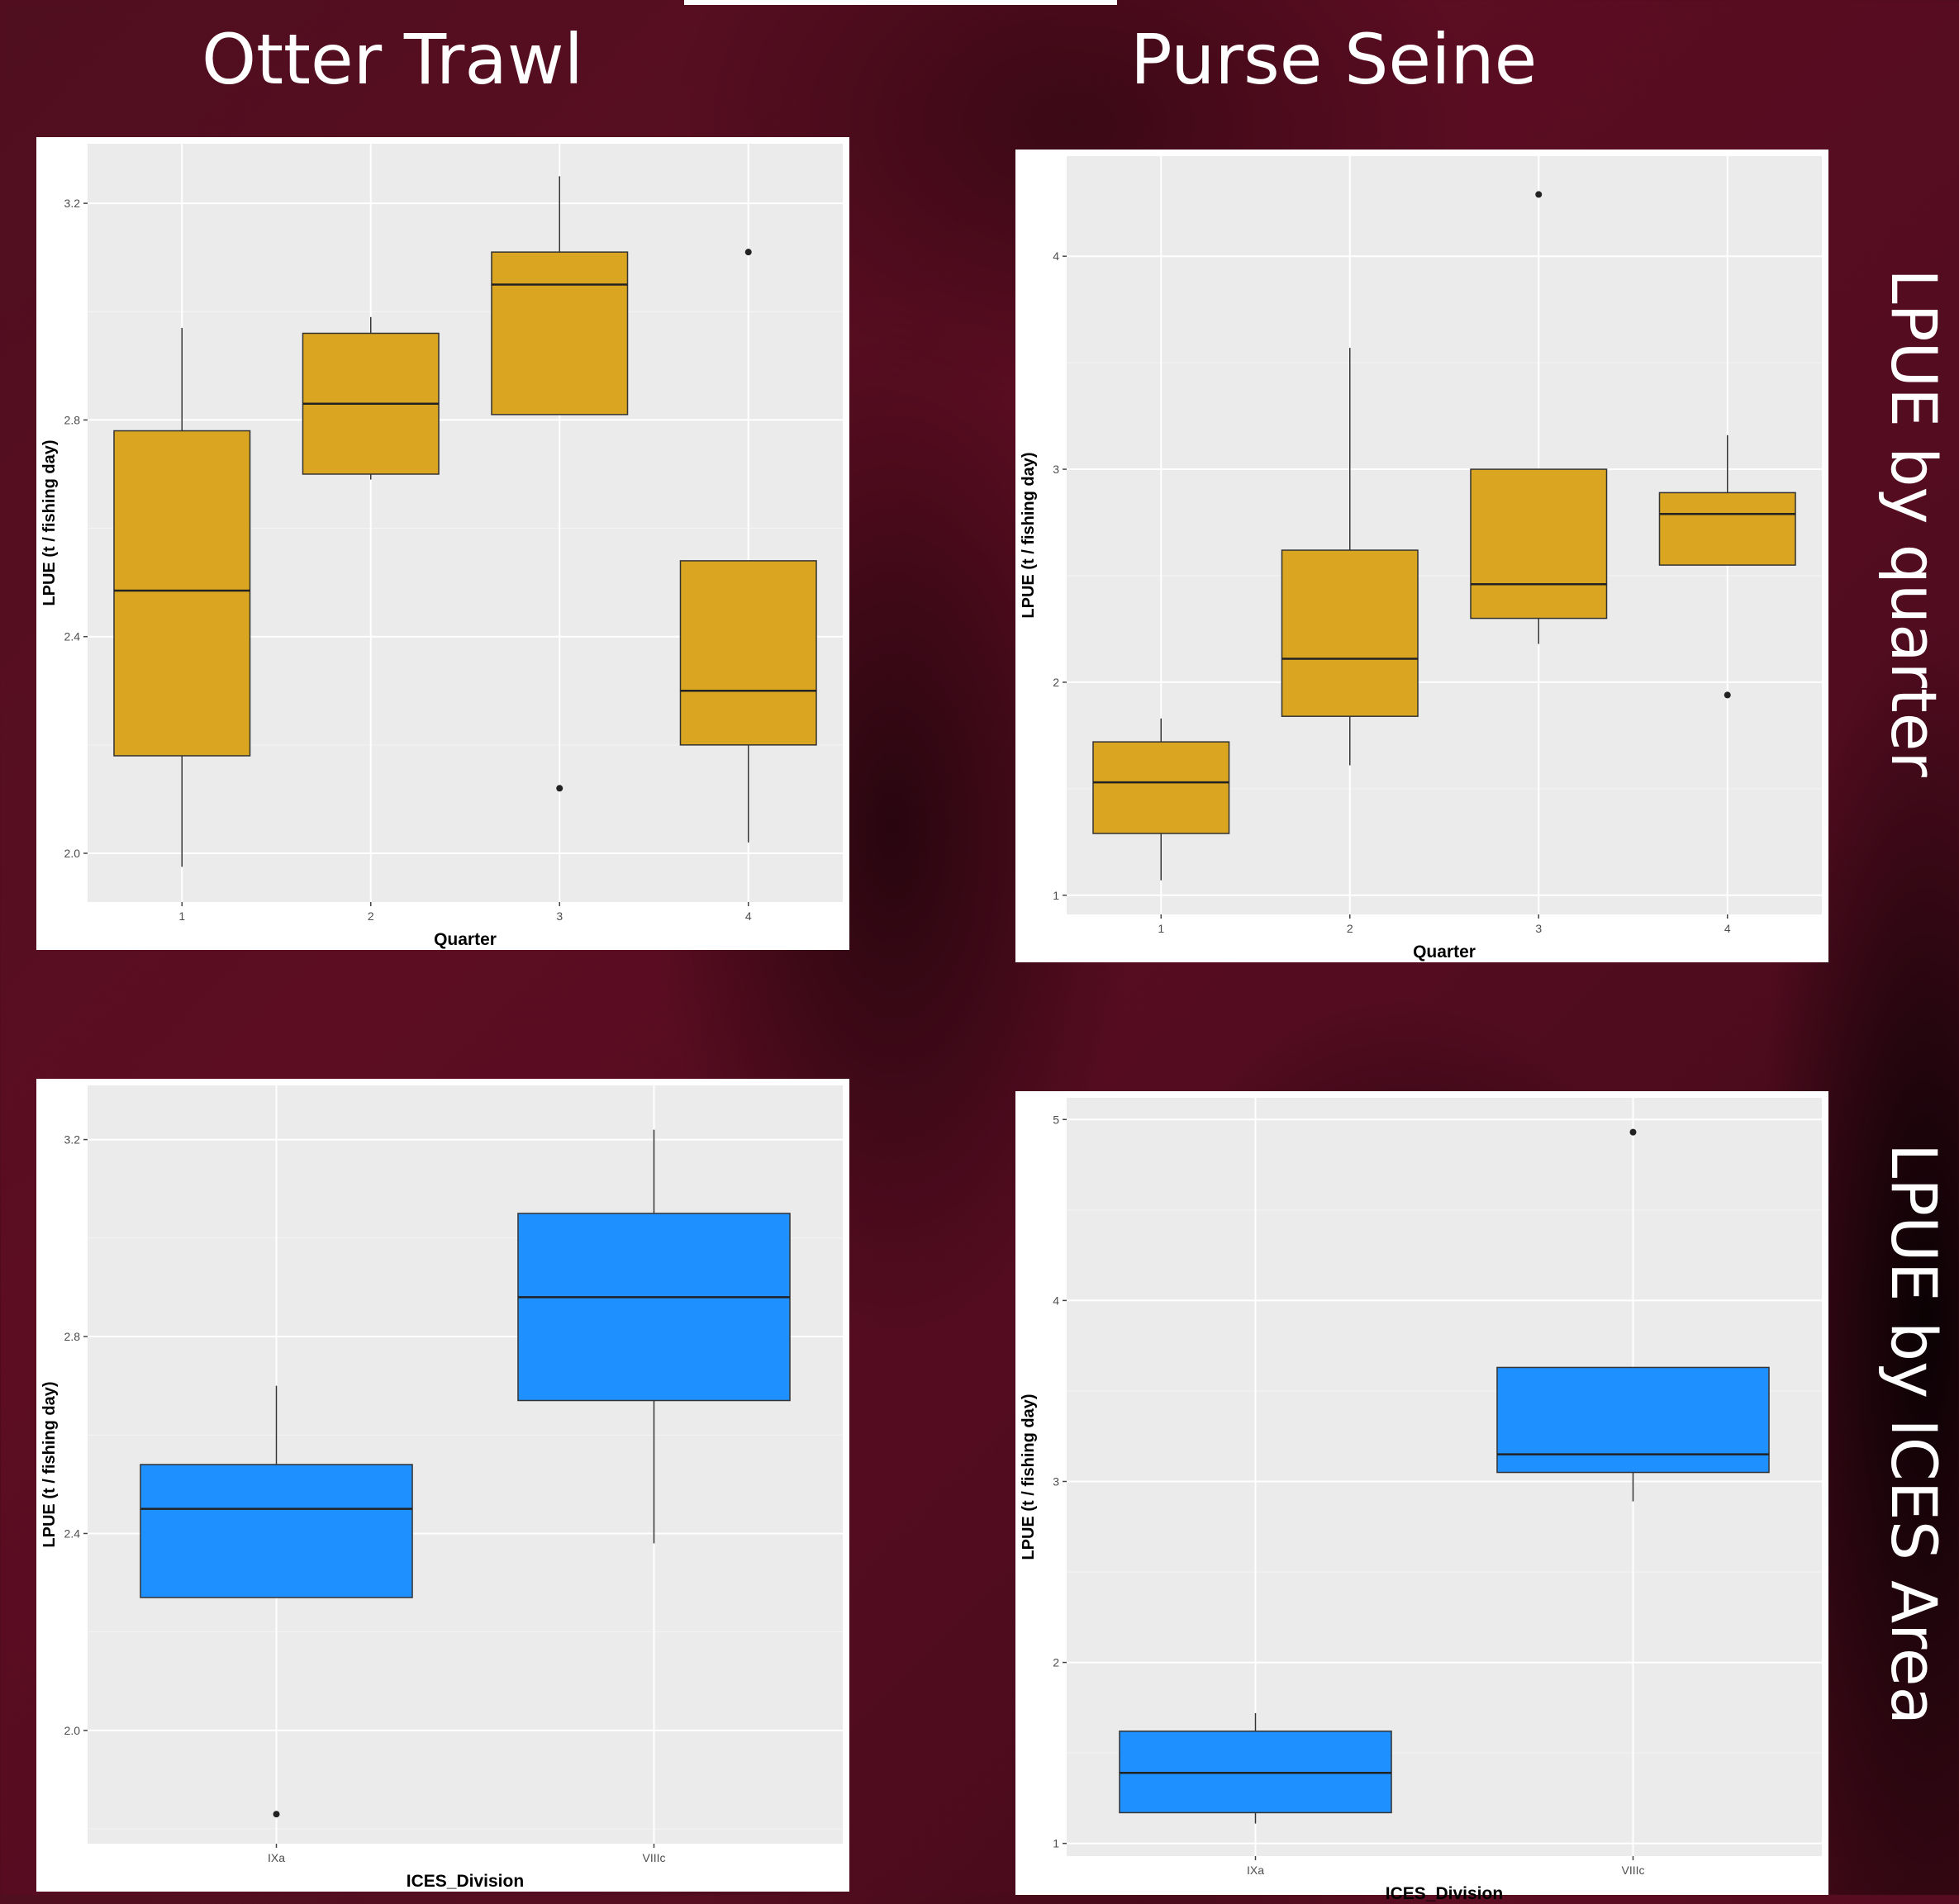 This screenshot has height=1904, width=1959. What do you see at coordinates (1334, 59) in the screenshot?
I see `column-title-purse-seine: Purse Seine` at bounding box center [1334, 59].